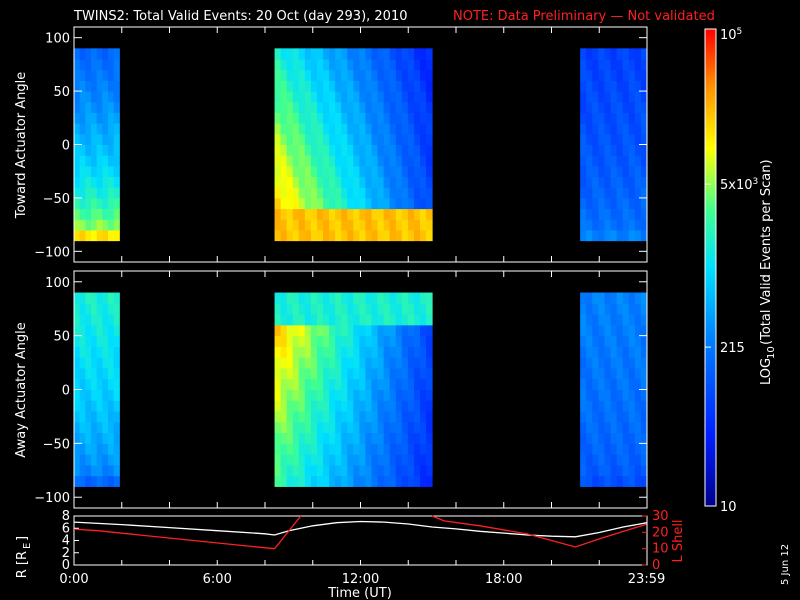  What do you see at coordinates (766, 252) in the screenshot?
I see `svg-text: (Total Valid Events per Scan)` at bounding box center [766, 252].